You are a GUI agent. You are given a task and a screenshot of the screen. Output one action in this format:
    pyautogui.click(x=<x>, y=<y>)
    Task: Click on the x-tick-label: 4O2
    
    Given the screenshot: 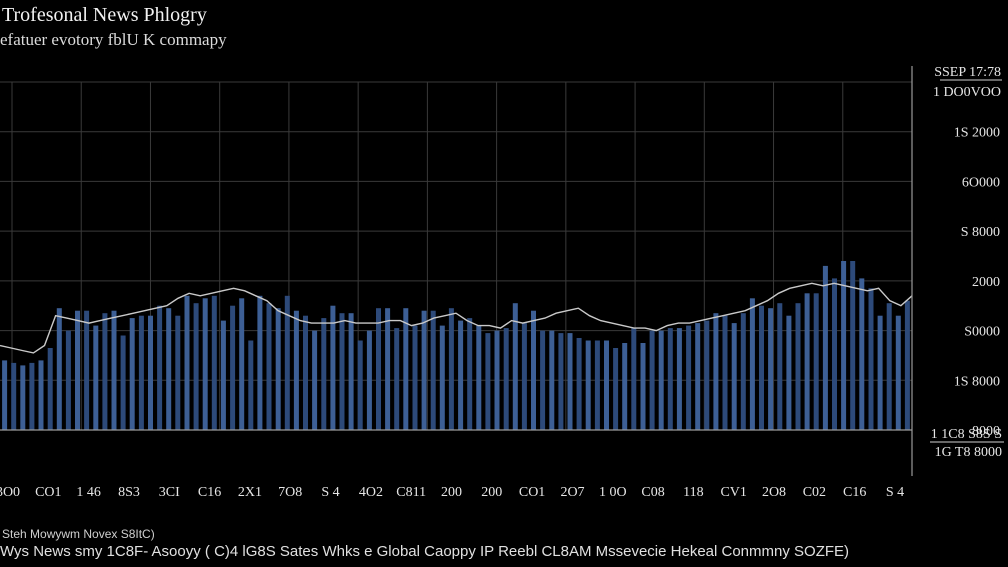 What is the action you would take?
    pyautogui.click(x=371, y=492)
    